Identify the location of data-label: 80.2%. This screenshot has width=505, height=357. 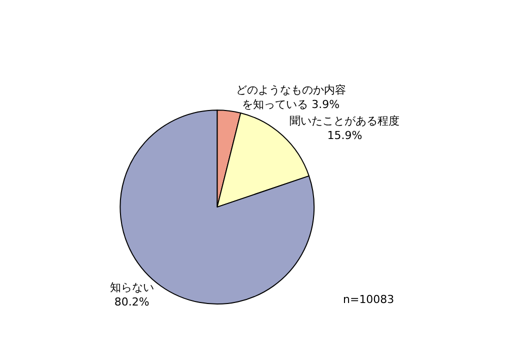
(132, 302).